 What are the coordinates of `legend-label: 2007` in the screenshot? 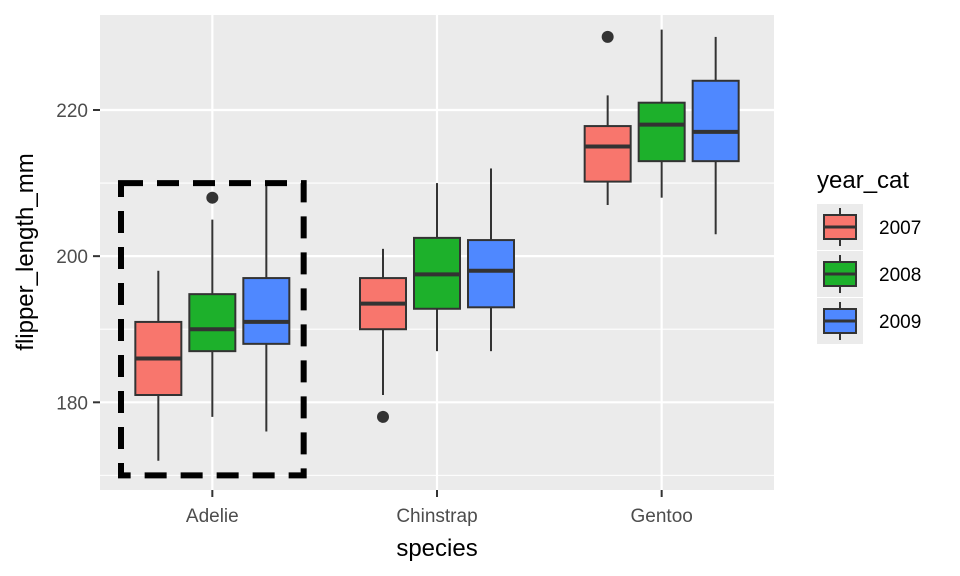 It's located at (900, 228).